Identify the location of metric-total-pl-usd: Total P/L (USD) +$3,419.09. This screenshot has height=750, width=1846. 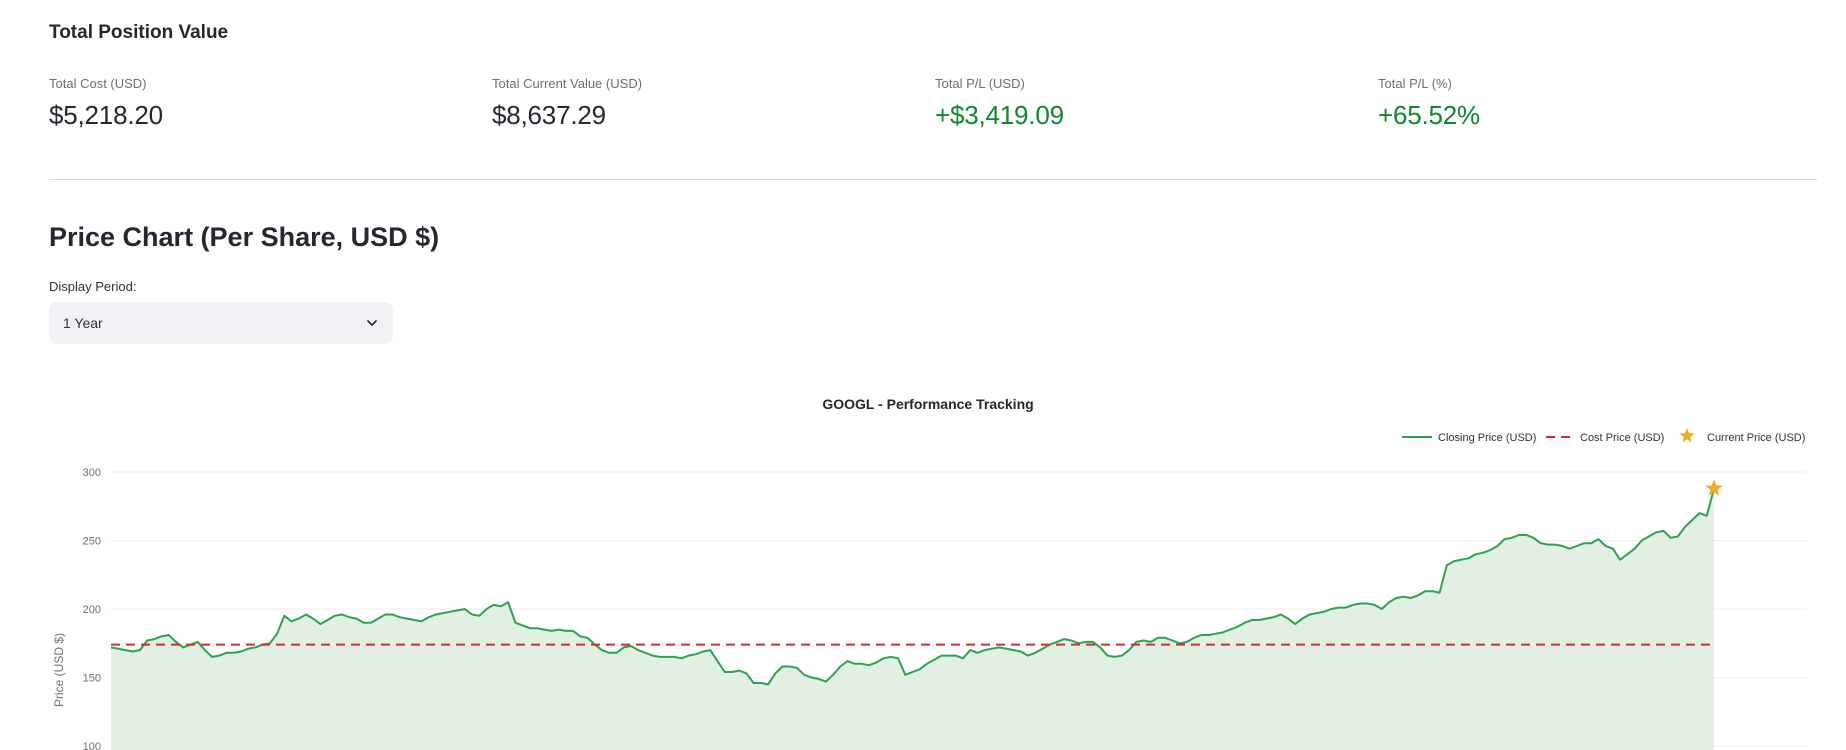
(999, 103).